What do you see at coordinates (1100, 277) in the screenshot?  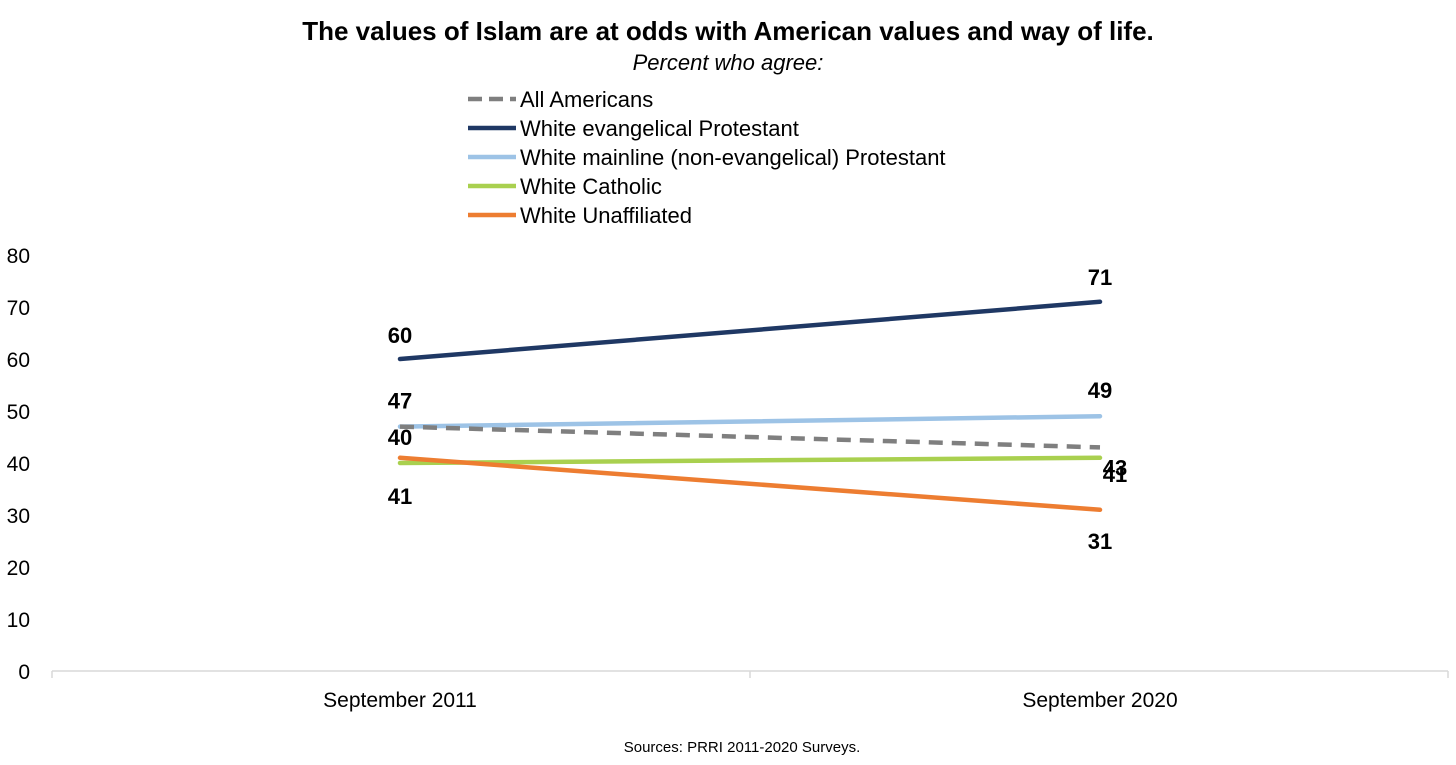 I see `data-label: 71` at bounding box center [1100, 277].